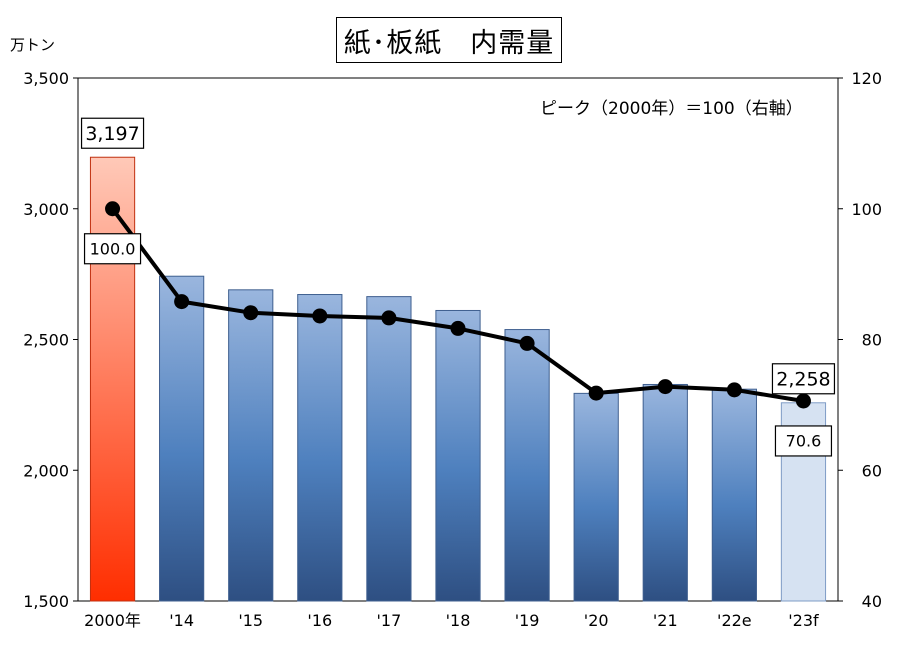 This screenshot has height=658, width=902. I want to click on line-value-label-10: 70.6, so click(804, 441).